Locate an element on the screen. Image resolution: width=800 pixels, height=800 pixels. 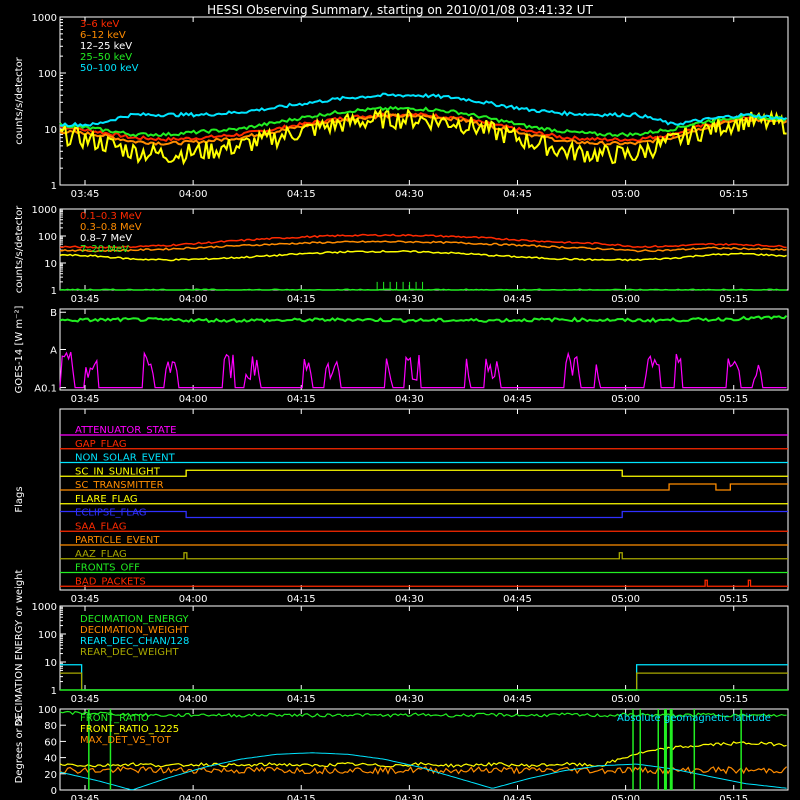
flag-label: PARTICLE_EVENT is located at coordinates (117, 540).